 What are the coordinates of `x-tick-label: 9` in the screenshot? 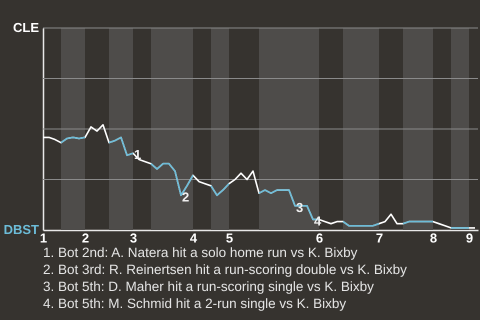 It's located at (470, 238).